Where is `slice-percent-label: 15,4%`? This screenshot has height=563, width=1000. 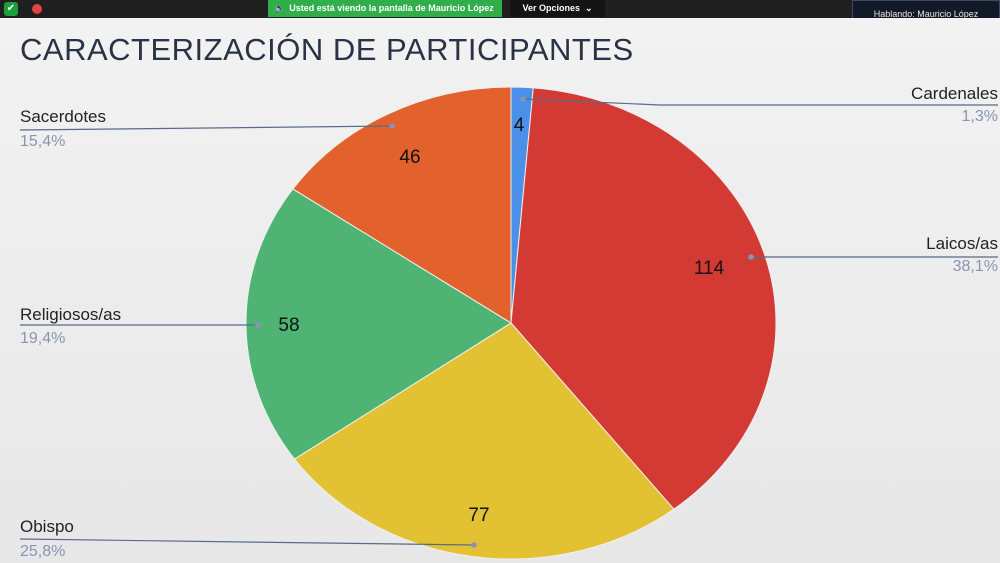
slice-percent-label: 15,4% is located at coordinates (42, 141).